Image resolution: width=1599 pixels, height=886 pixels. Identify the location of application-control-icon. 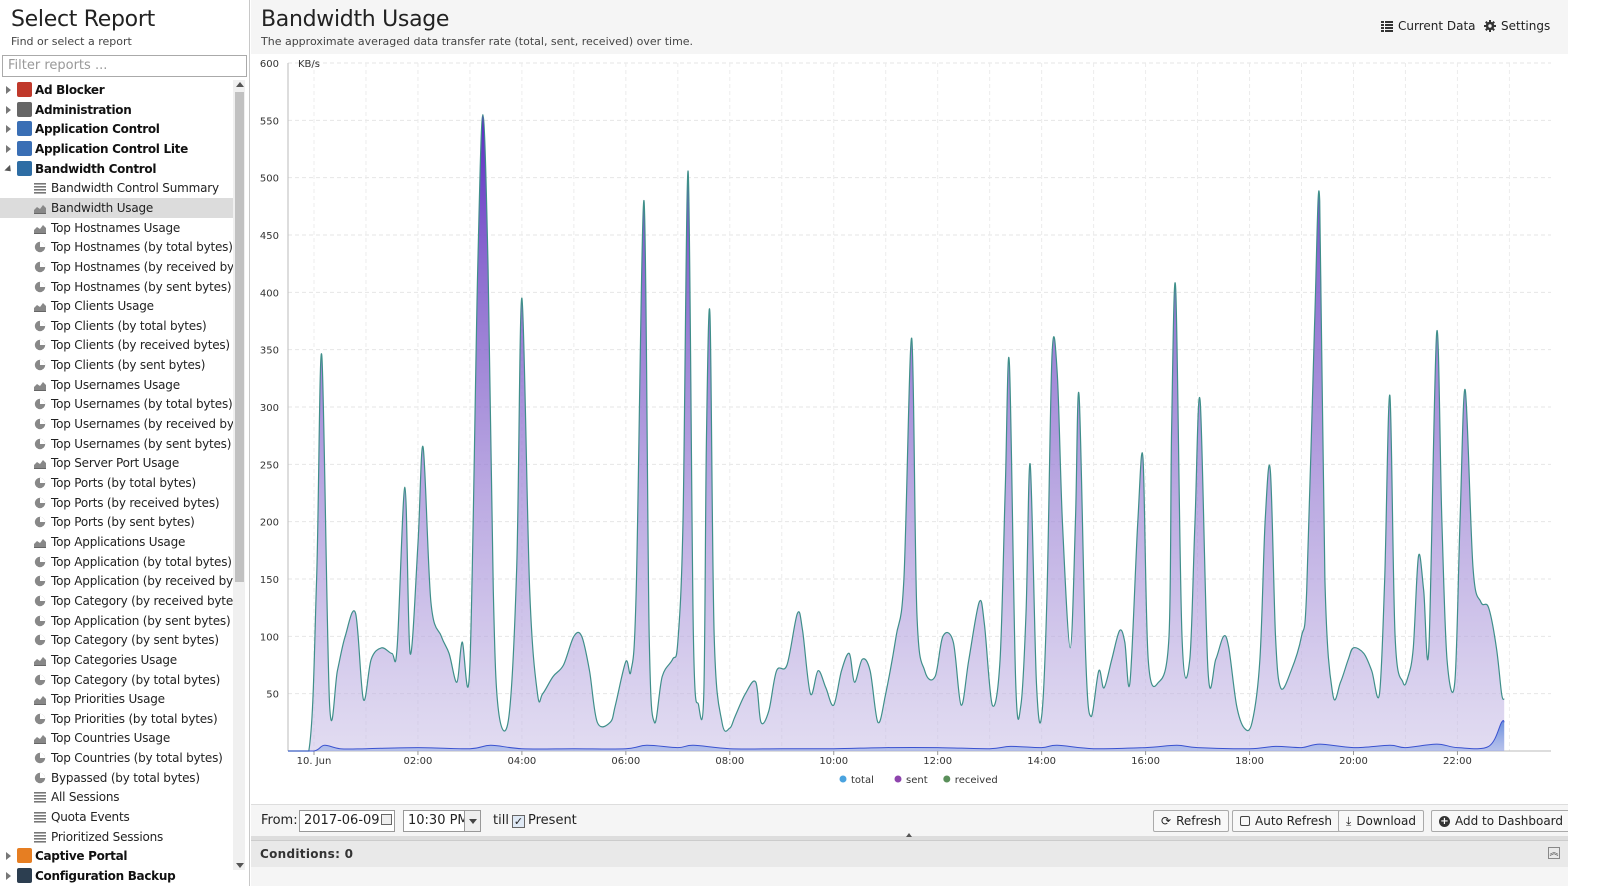
(24, 129).